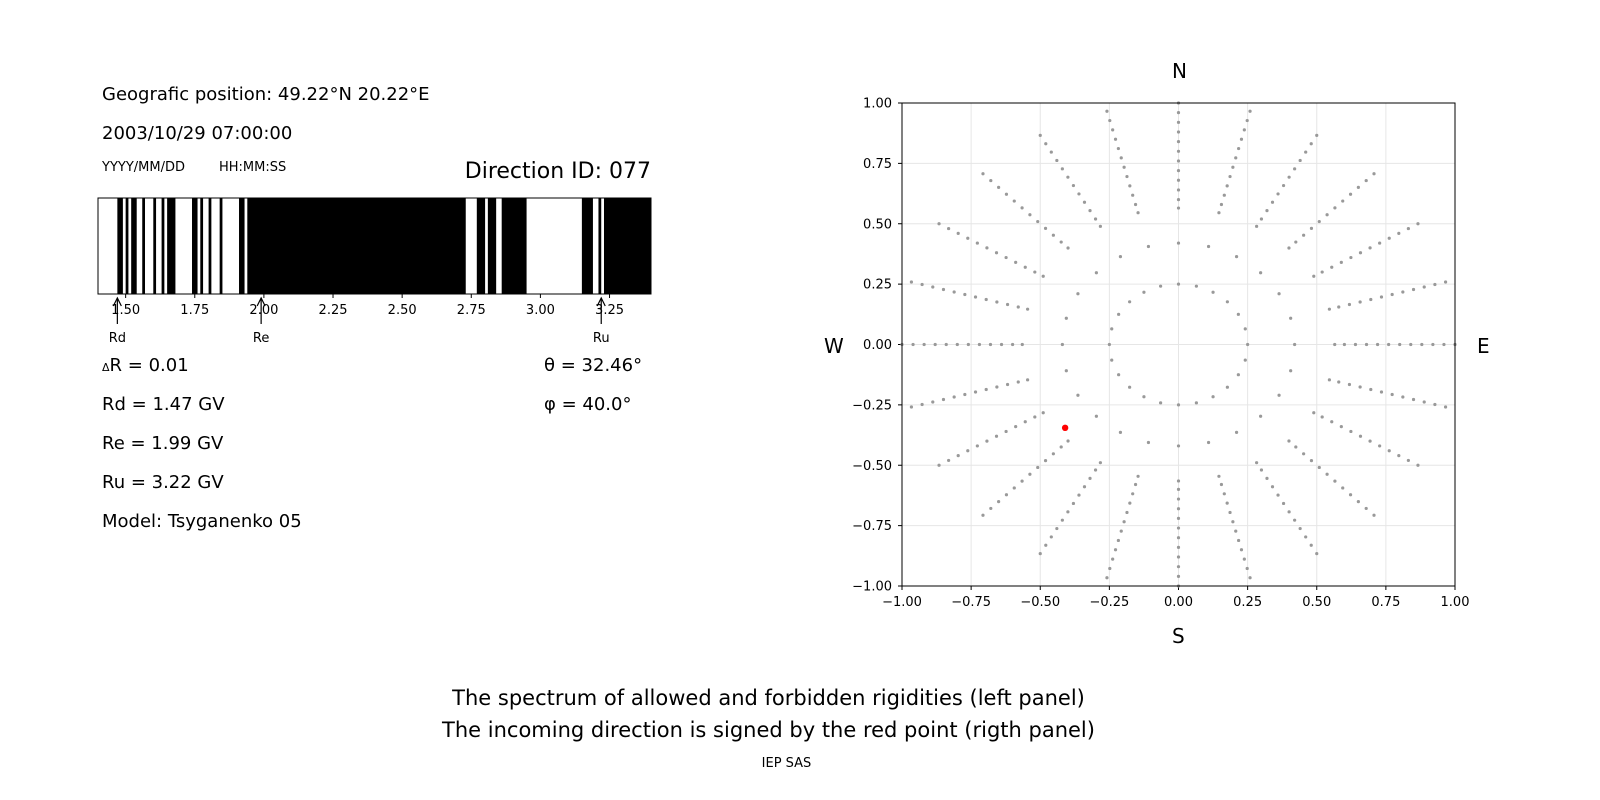 The image size is (1600, 800). I want to click on re-value: Re = 1.99 GV, so click(163, 443).